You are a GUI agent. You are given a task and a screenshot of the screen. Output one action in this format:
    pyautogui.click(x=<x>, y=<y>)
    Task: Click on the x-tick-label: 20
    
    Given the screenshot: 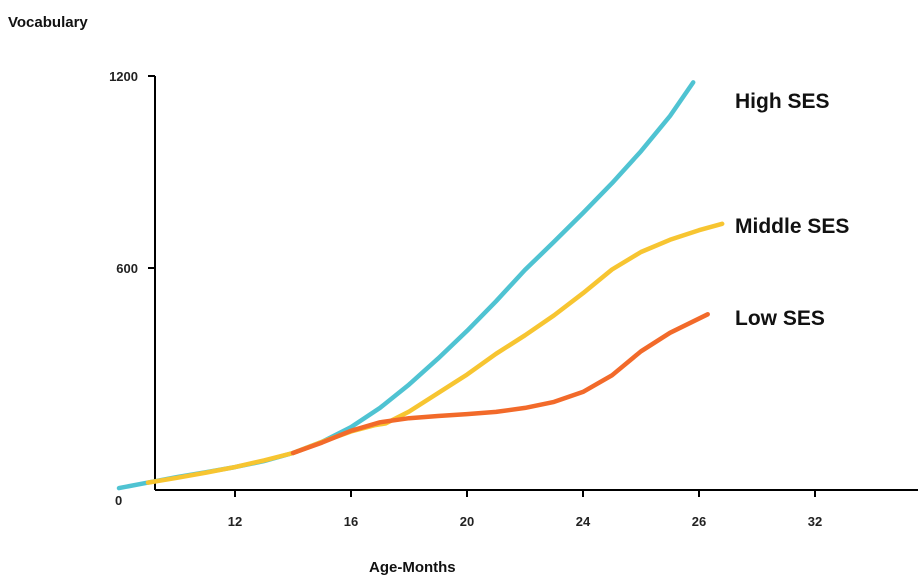 What is the action you would take?
    pyautogui.click(x=467, y=521)
    